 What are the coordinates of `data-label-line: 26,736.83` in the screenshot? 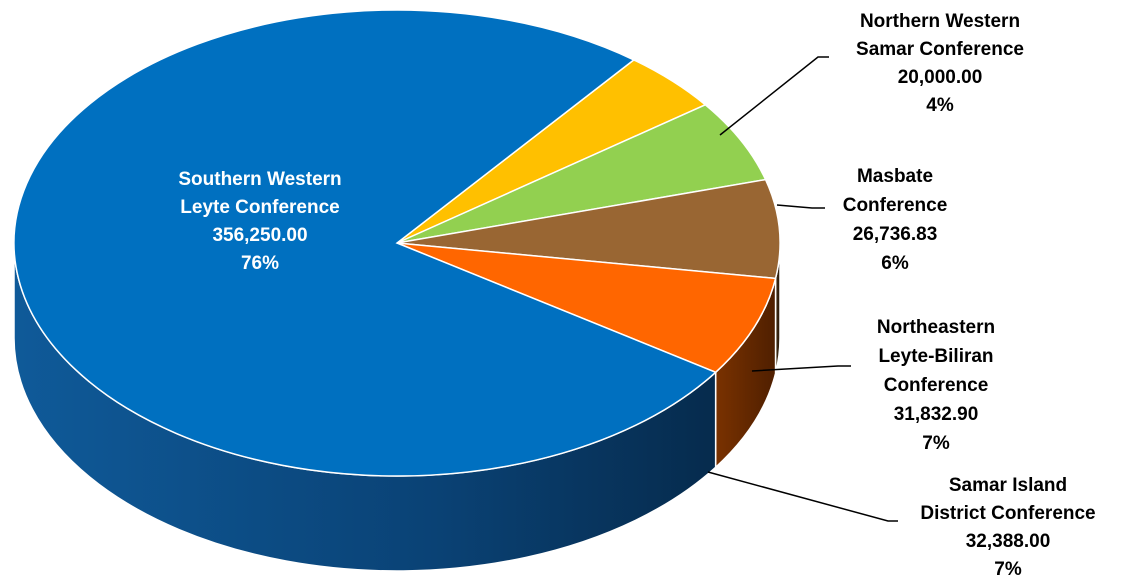 It's located at (895, 234).